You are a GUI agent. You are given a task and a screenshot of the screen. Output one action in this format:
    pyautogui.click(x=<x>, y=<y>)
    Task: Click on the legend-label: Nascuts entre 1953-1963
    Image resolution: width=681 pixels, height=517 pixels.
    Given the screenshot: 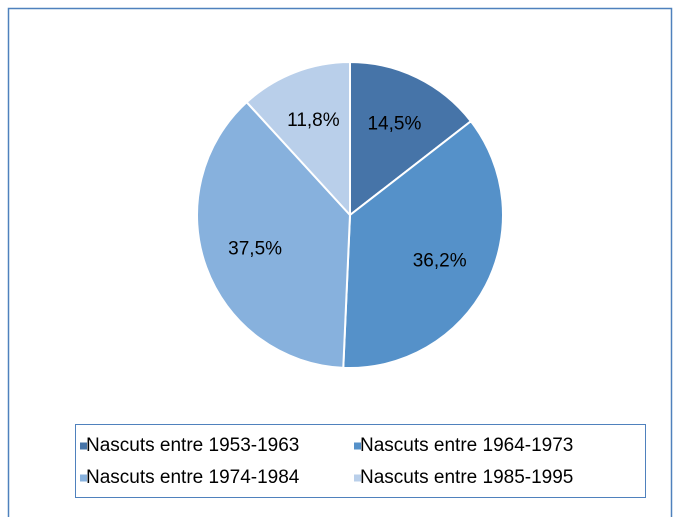 What is the action you would take?
    pyautogui.click(x=192, y=445)
    